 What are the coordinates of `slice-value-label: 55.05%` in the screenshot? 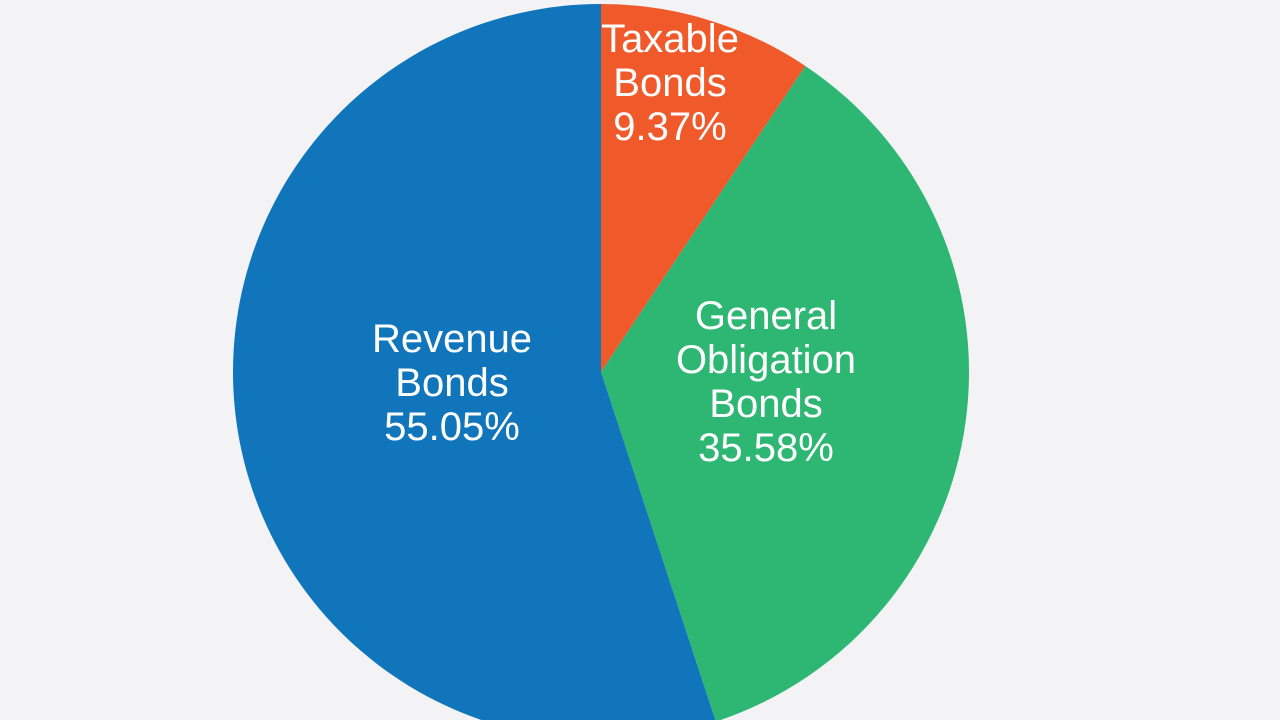 It's located at (452, 427).